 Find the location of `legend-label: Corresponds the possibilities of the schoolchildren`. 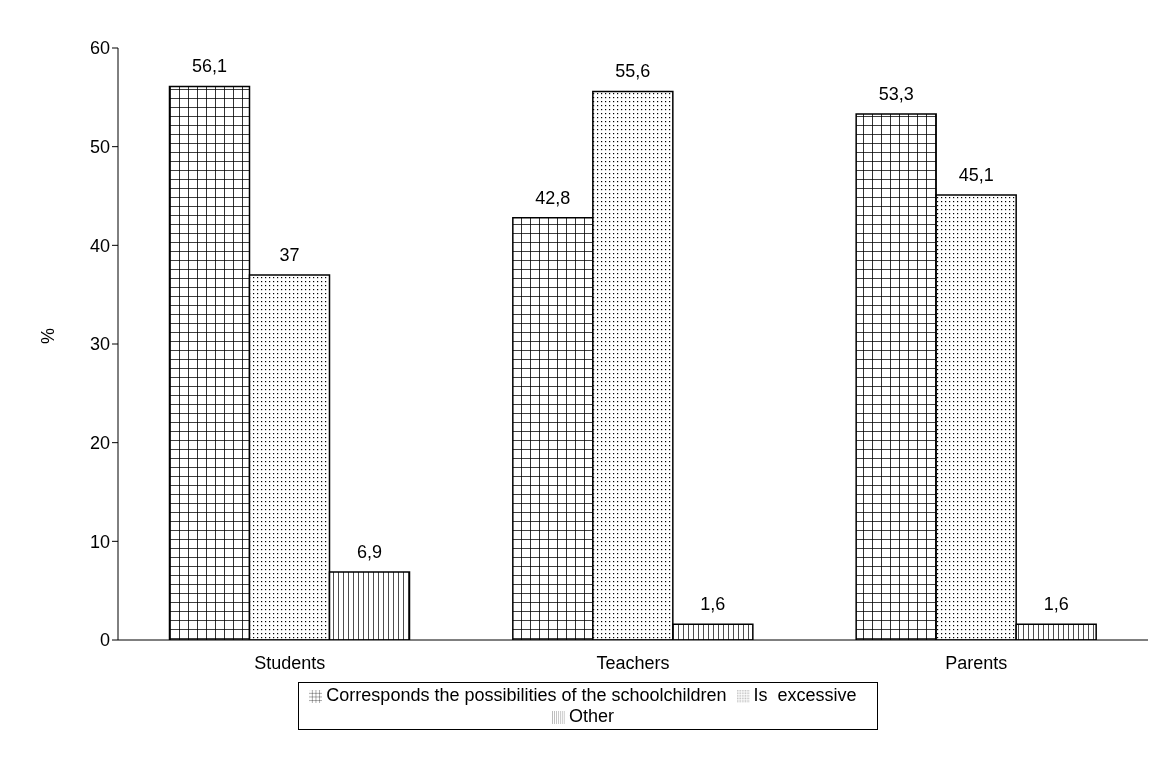

legend-label: Corresponds the possibilities of the schoolchildren is located at coordinates (526, 695).